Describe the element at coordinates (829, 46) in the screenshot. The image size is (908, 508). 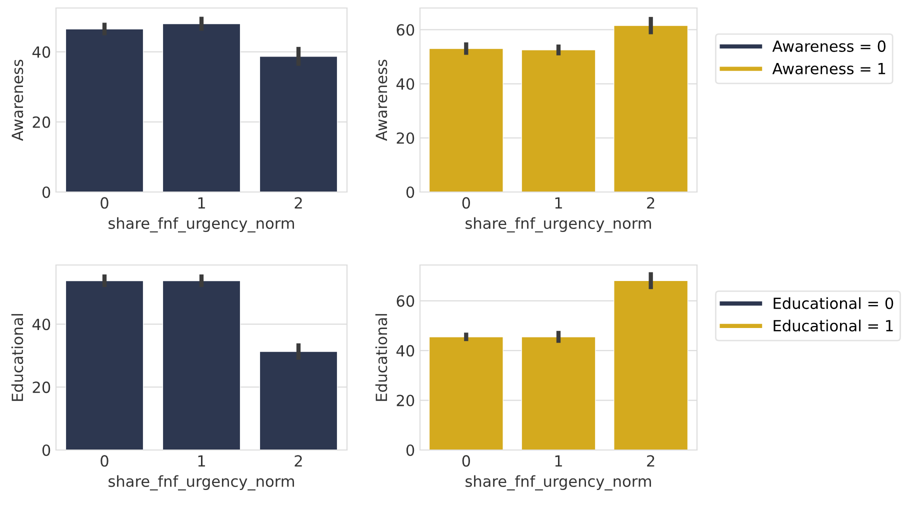
I see `text: Awareness = 0` at that location.